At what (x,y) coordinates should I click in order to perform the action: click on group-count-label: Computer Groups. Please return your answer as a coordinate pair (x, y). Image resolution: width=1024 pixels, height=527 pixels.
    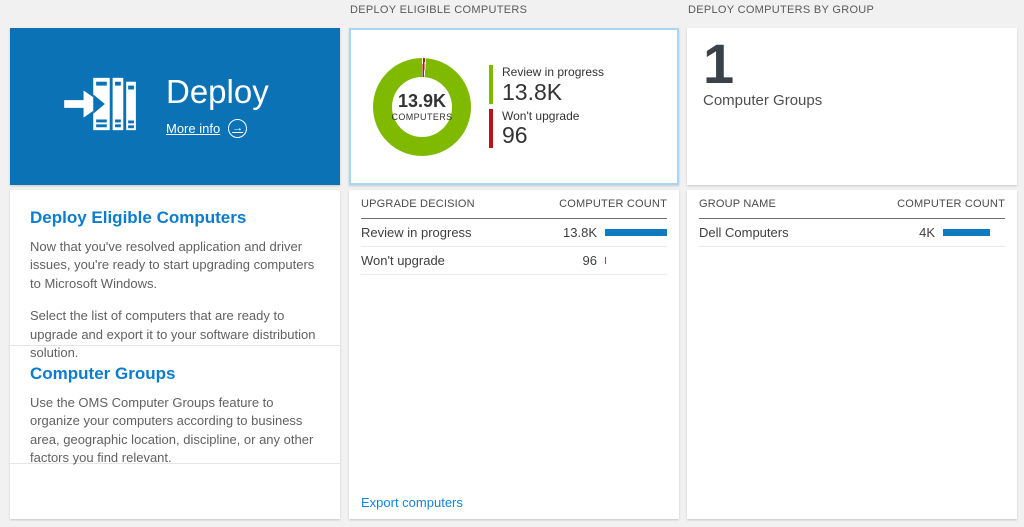
    Looking at the image, I should click on (763, 100).